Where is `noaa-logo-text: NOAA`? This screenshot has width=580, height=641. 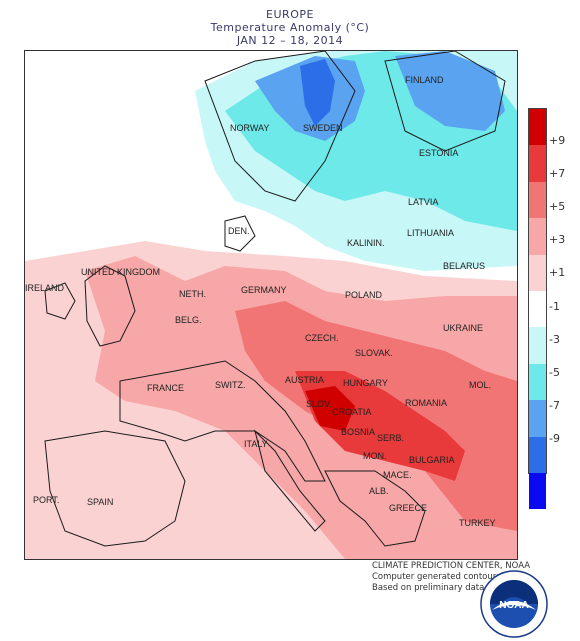
noaa-logo-text: NOAA is located at coordinates (513, 605).